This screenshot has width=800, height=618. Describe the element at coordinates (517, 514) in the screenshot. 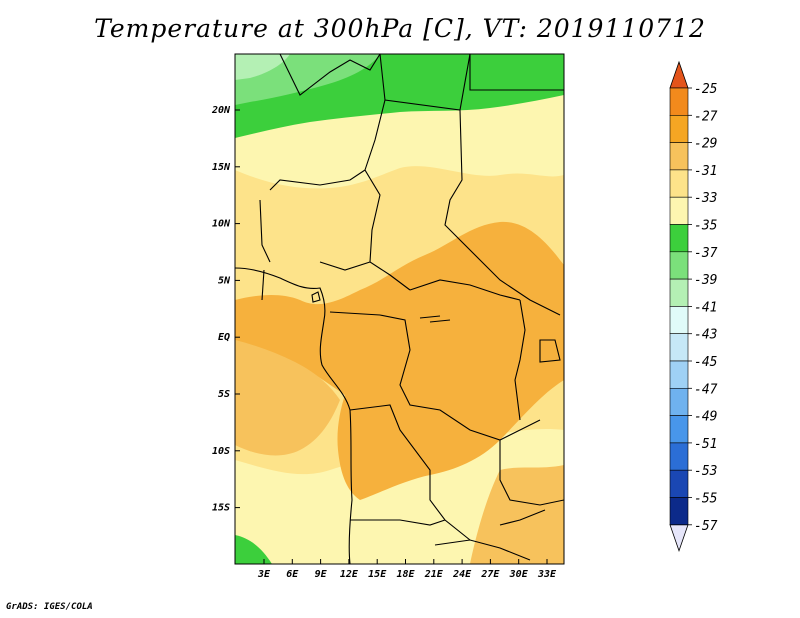

I see `field-orange-se` at that location.